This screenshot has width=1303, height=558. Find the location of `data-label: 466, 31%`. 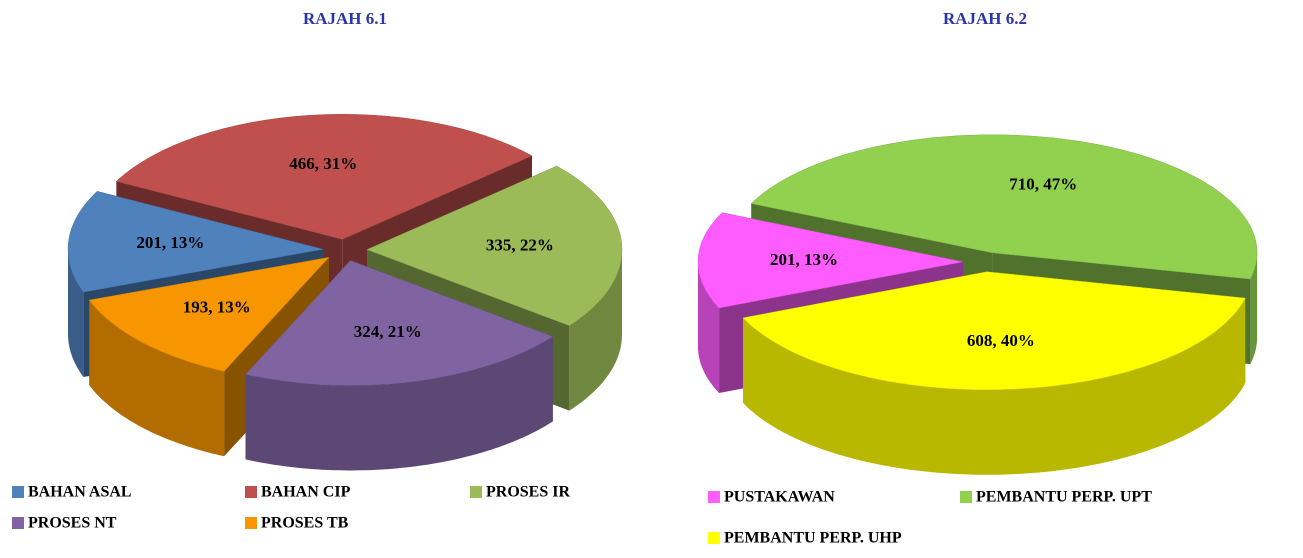

data-label: 466, 31% is located at coordinates (323, 163).